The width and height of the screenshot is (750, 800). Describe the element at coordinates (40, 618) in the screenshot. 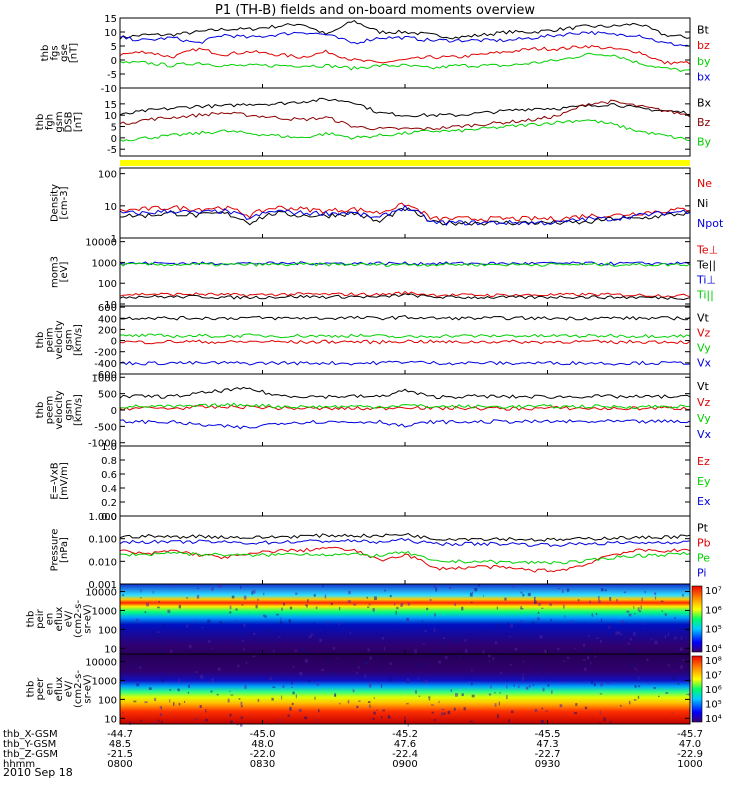

I see `y-axis-label: peir` at that location.